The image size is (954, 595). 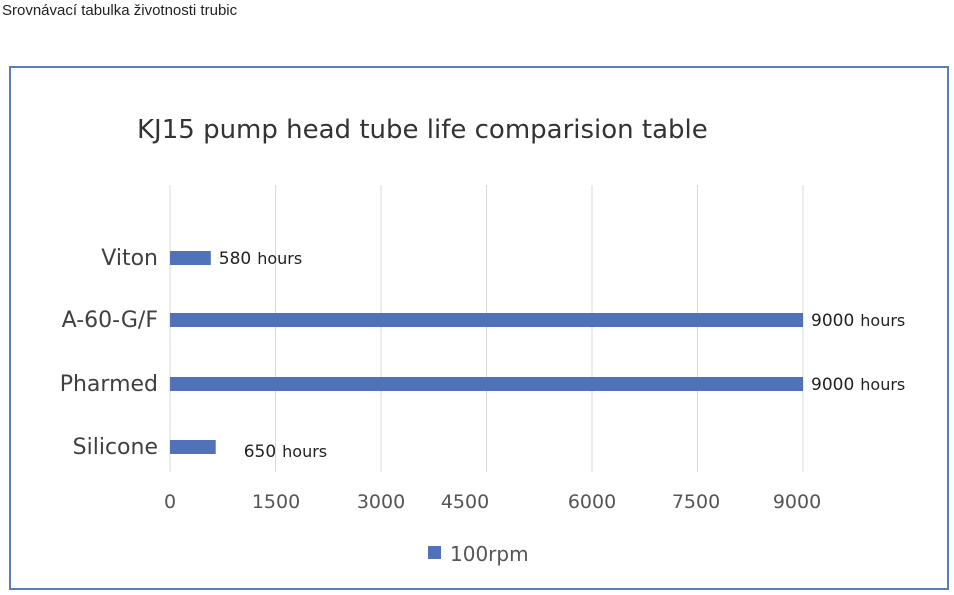 What do you see at coordinates (492, 502) in the screenshot?
I see `x-tick-labels: 0 1500 3000 4500 6000 7500 9000` at bounding box center [492, 502].